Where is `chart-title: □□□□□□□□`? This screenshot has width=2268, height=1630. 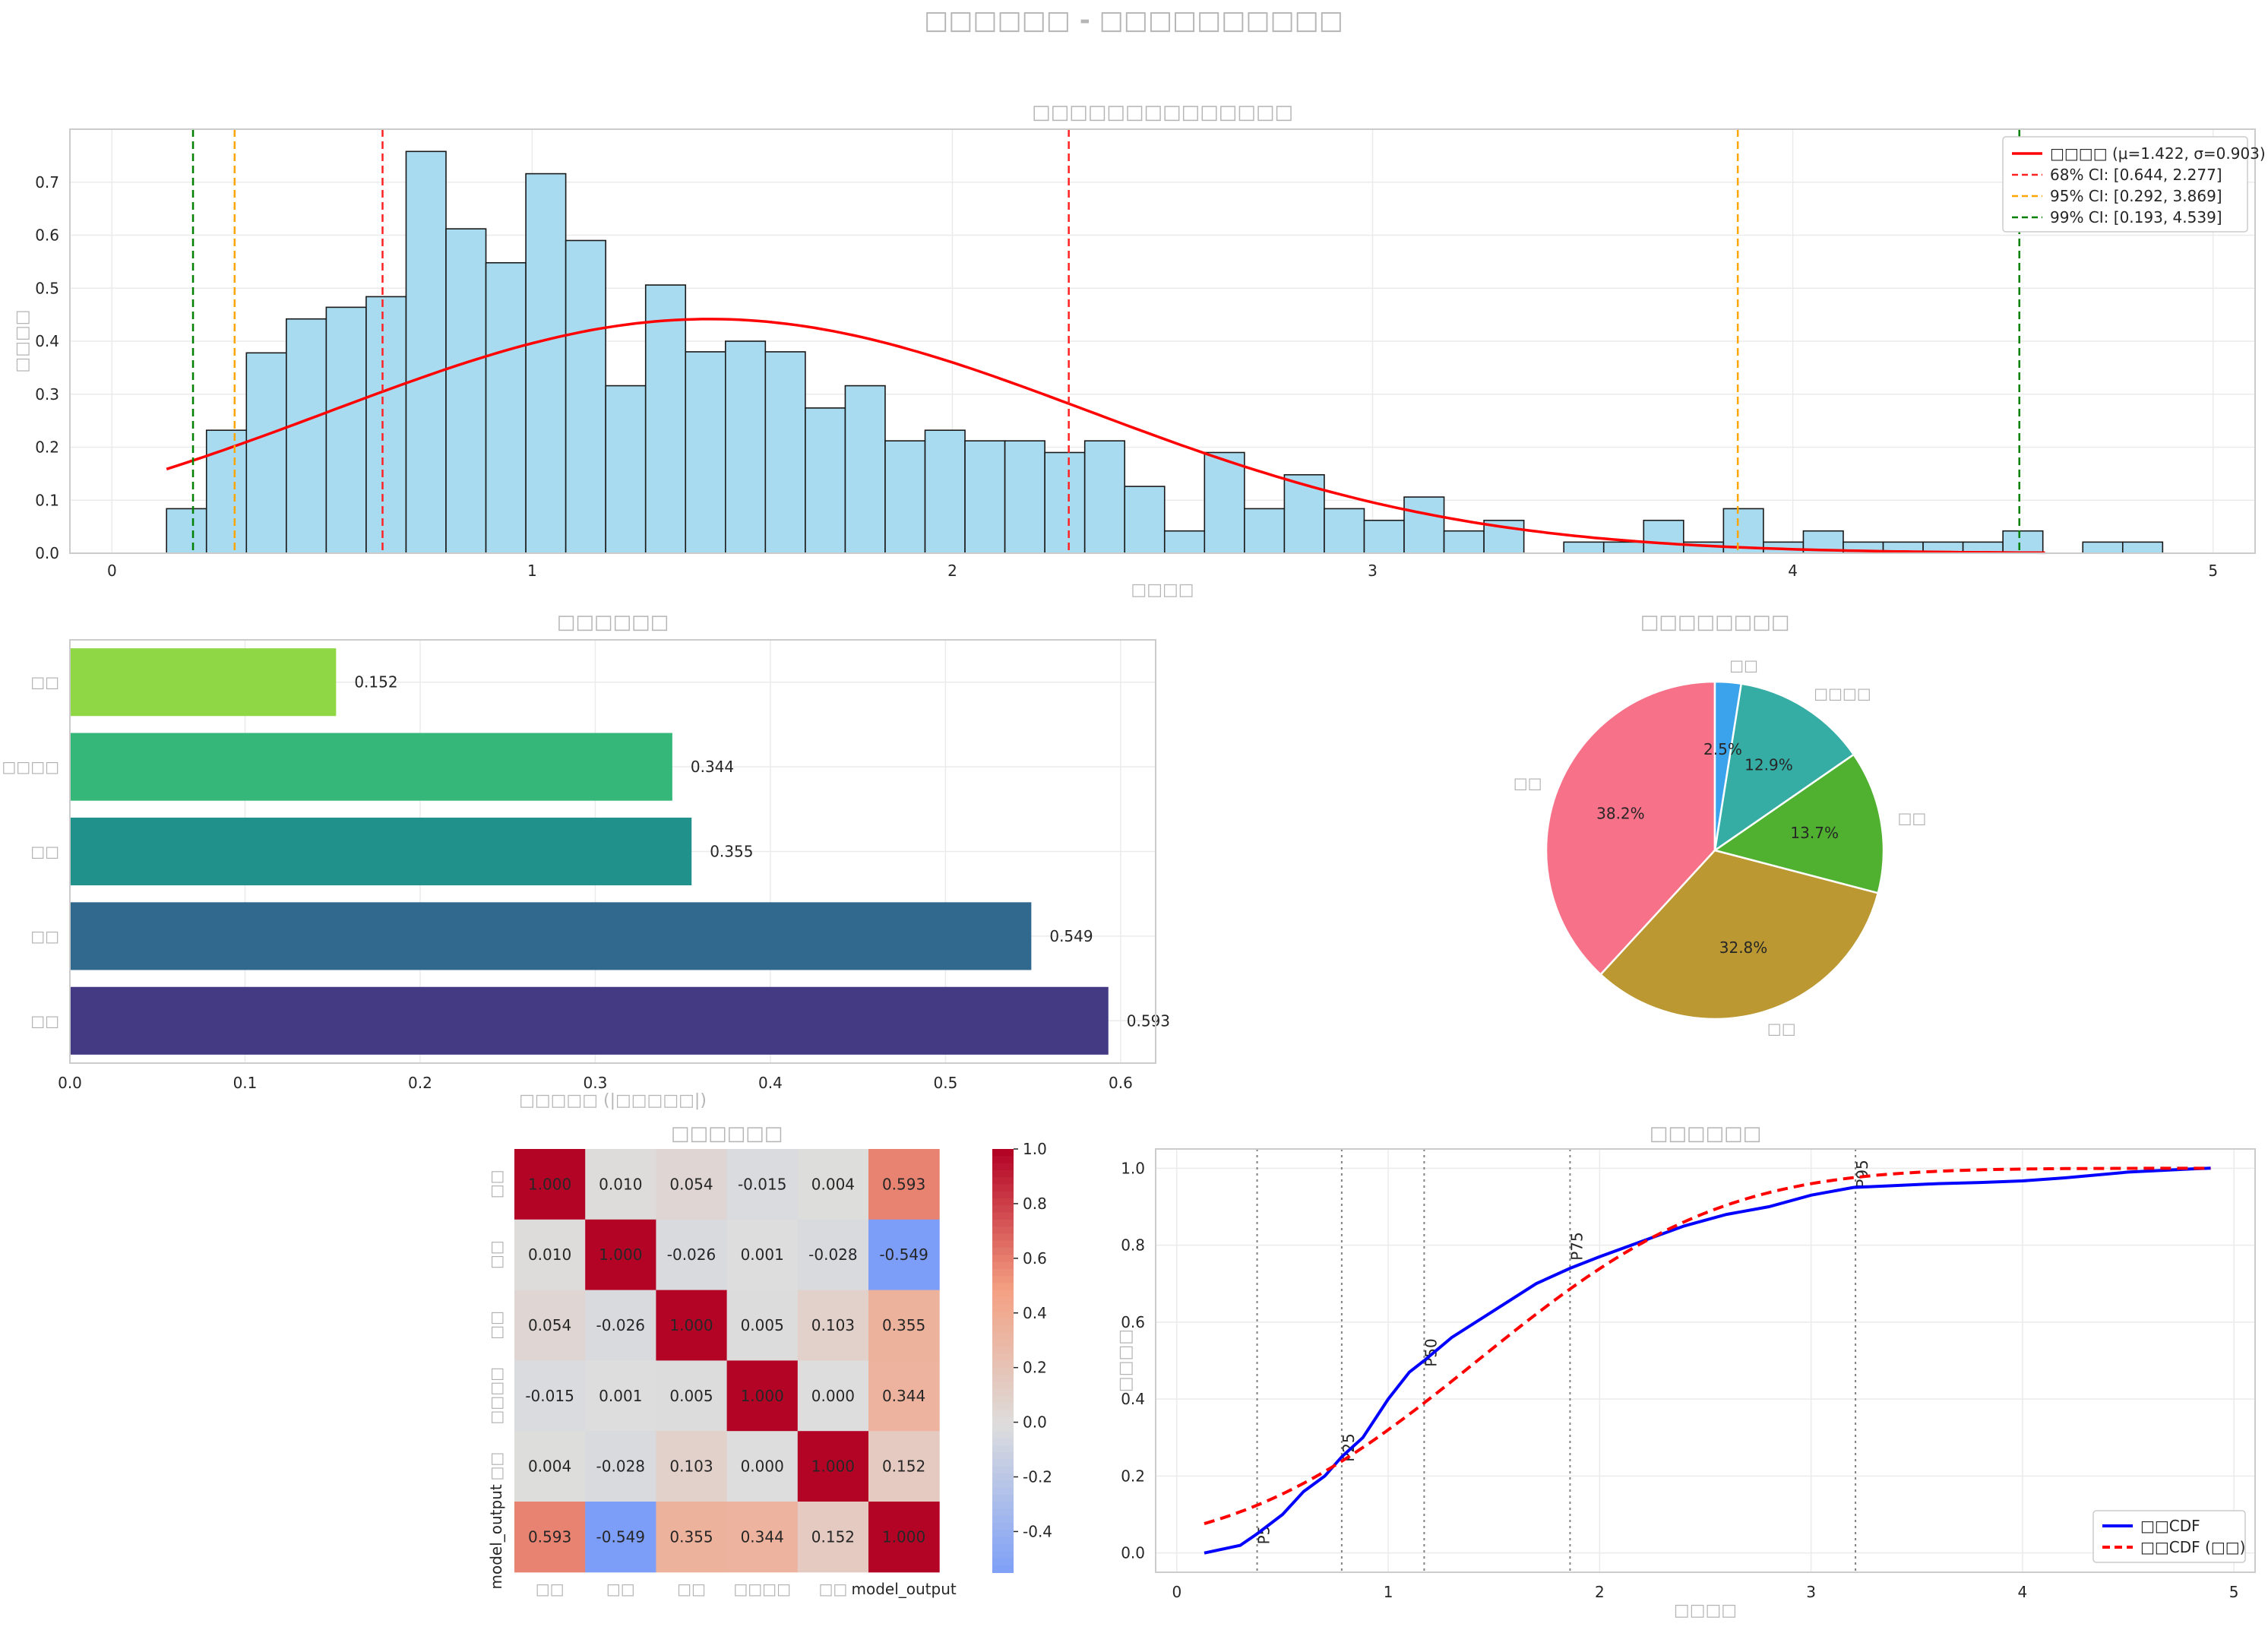
chart-title: □□□□□□□□ is located at coordinates (1715, 622).